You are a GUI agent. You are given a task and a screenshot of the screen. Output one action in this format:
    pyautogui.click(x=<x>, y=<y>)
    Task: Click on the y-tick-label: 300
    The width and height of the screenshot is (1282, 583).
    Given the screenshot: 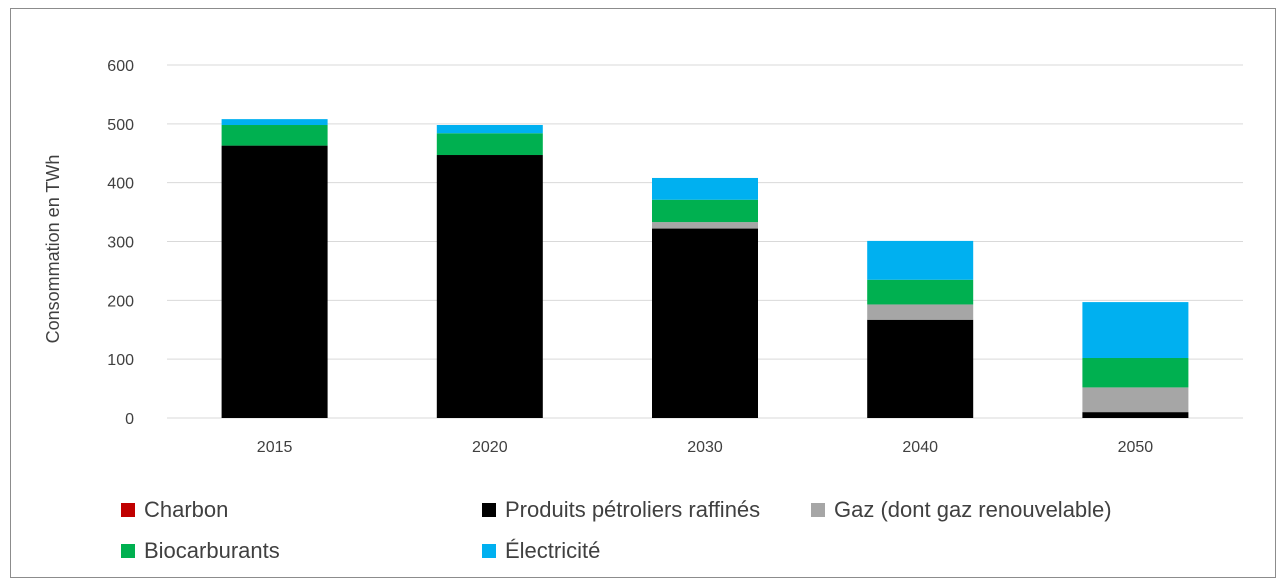 What is the action you would take?
    pyautogui.click(x=120, y=243)
    